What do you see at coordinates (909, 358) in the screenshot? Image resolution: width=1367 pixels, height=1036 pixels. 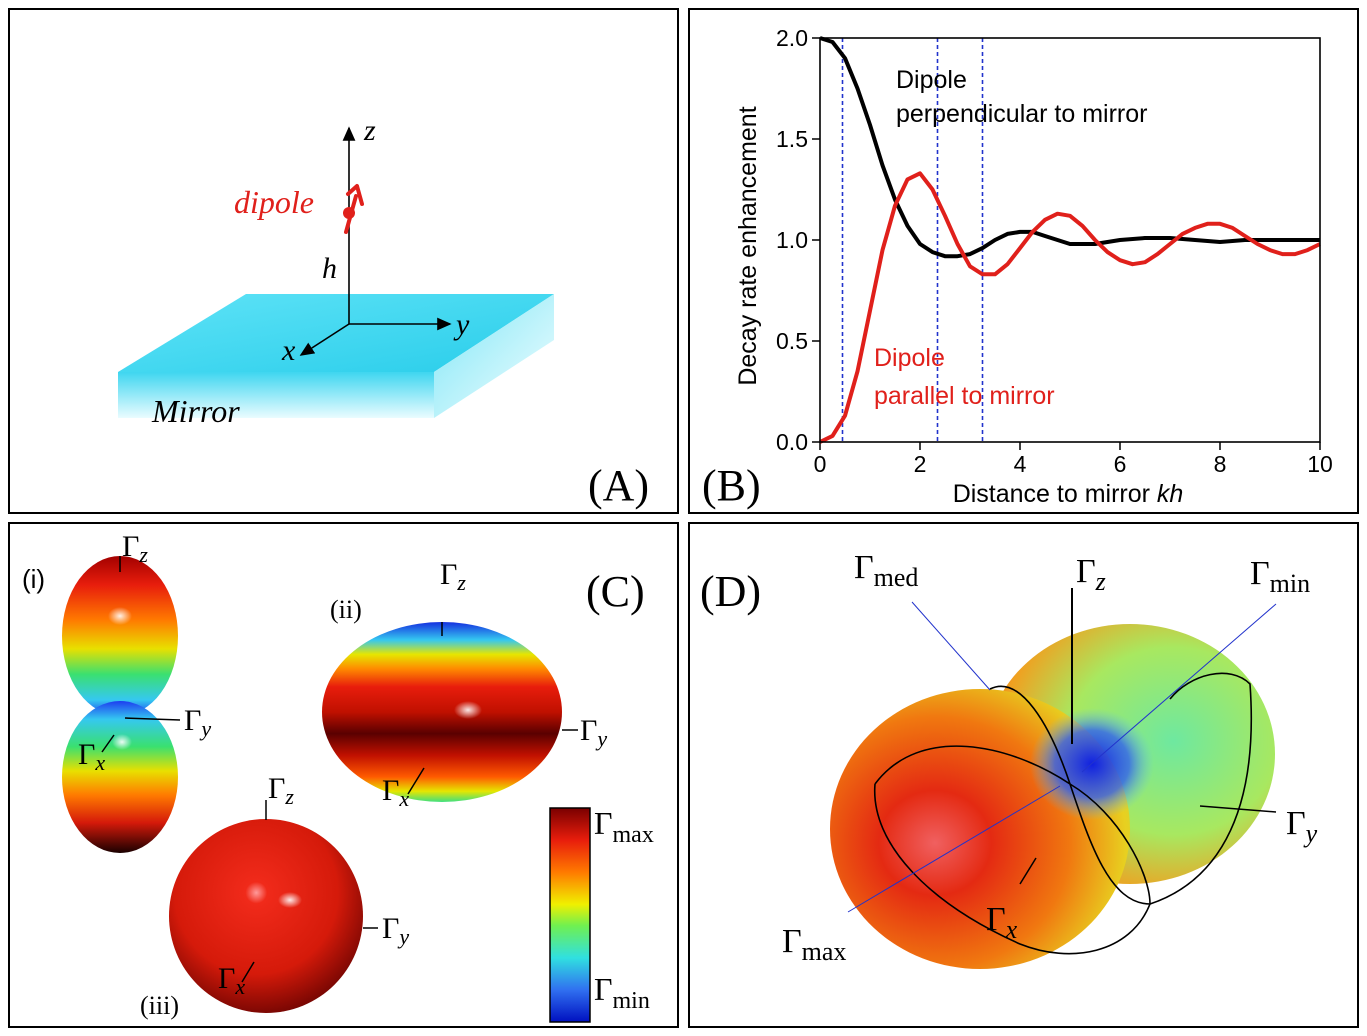 I see `legend-parallel-line1: Dipole` at bounding box center [909, 358].